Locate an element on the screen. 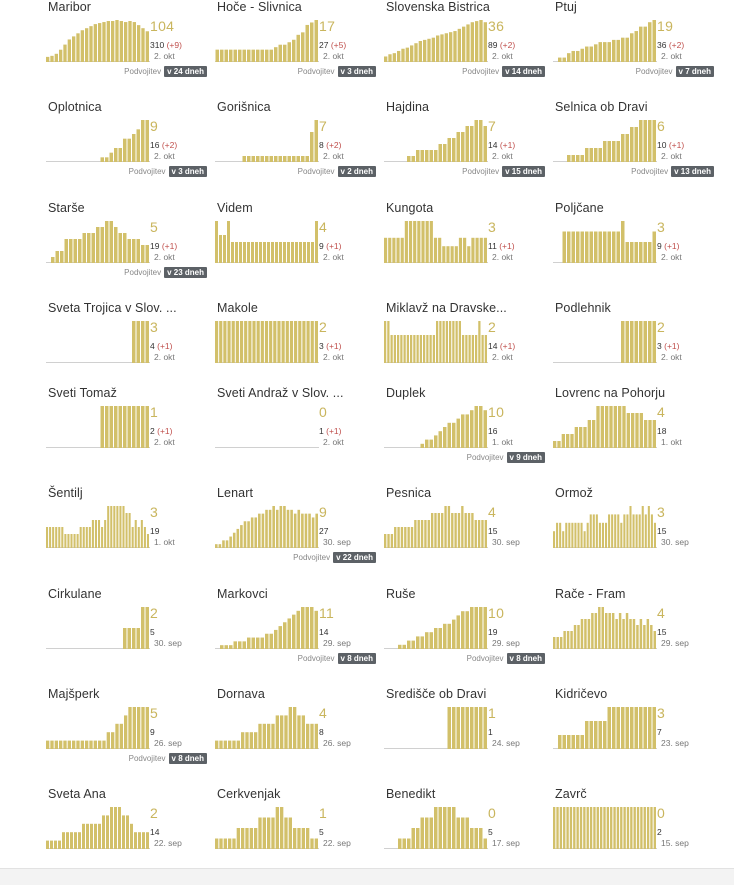  total-cases: 2 (+1) is located at coordinates (161, 431).